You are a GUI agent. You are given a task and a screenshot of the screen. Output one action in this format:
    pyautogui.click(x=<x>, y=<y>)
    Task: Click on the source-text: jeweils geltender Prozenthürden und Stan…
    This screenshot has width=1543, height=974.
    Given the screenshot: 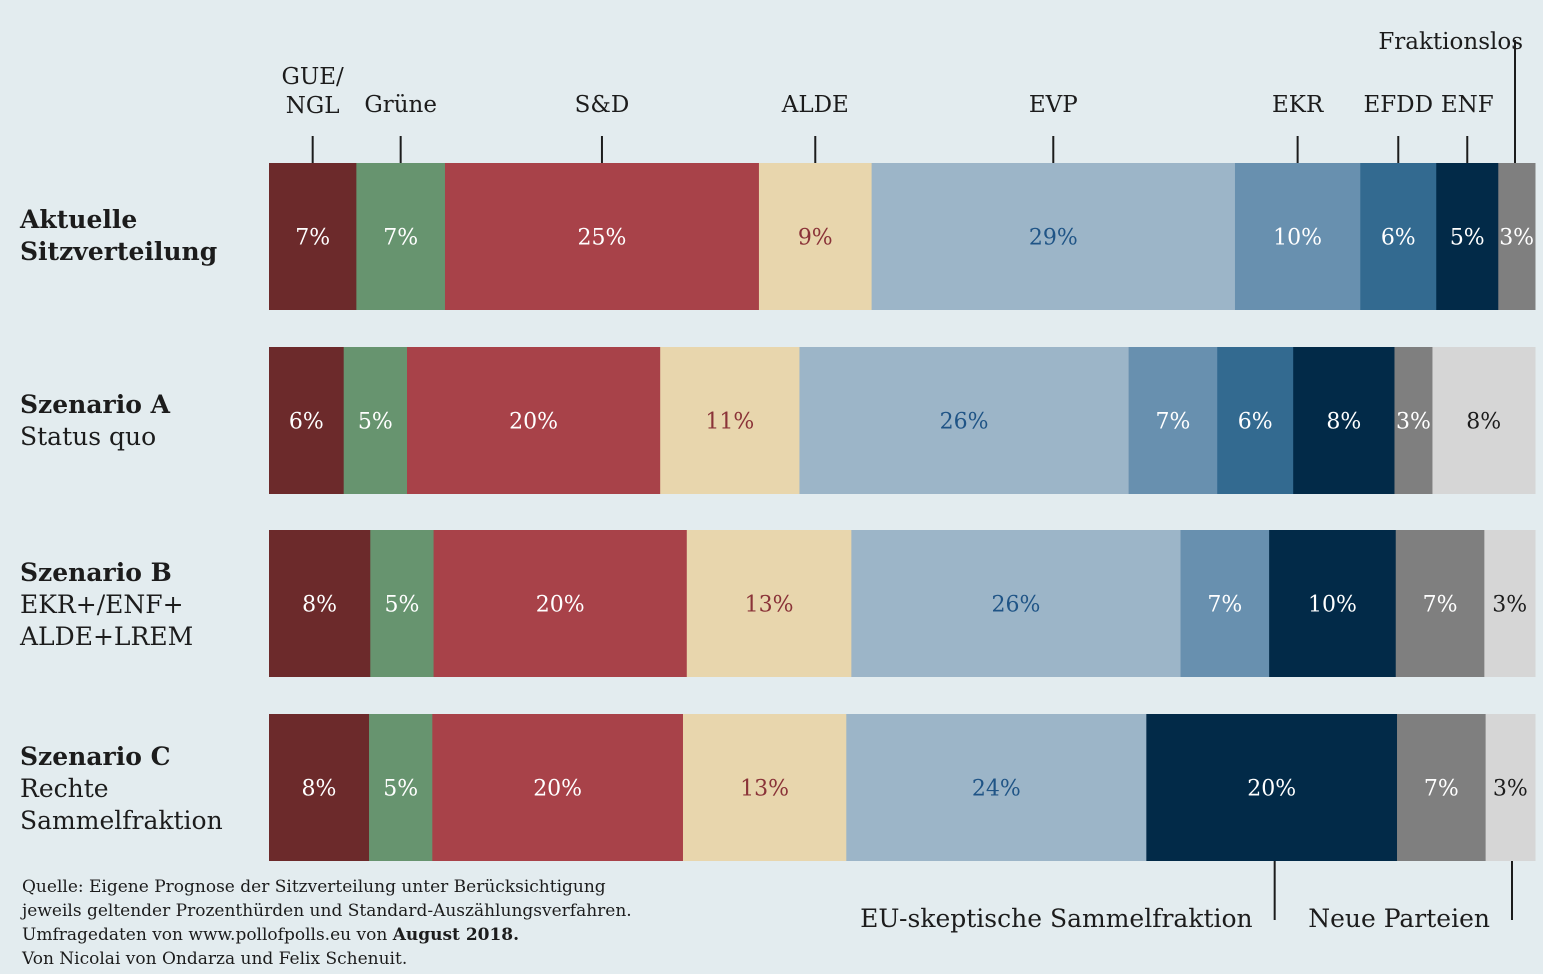 What is the action you would take?
    pyautogui.click(x=326, y=911)
    